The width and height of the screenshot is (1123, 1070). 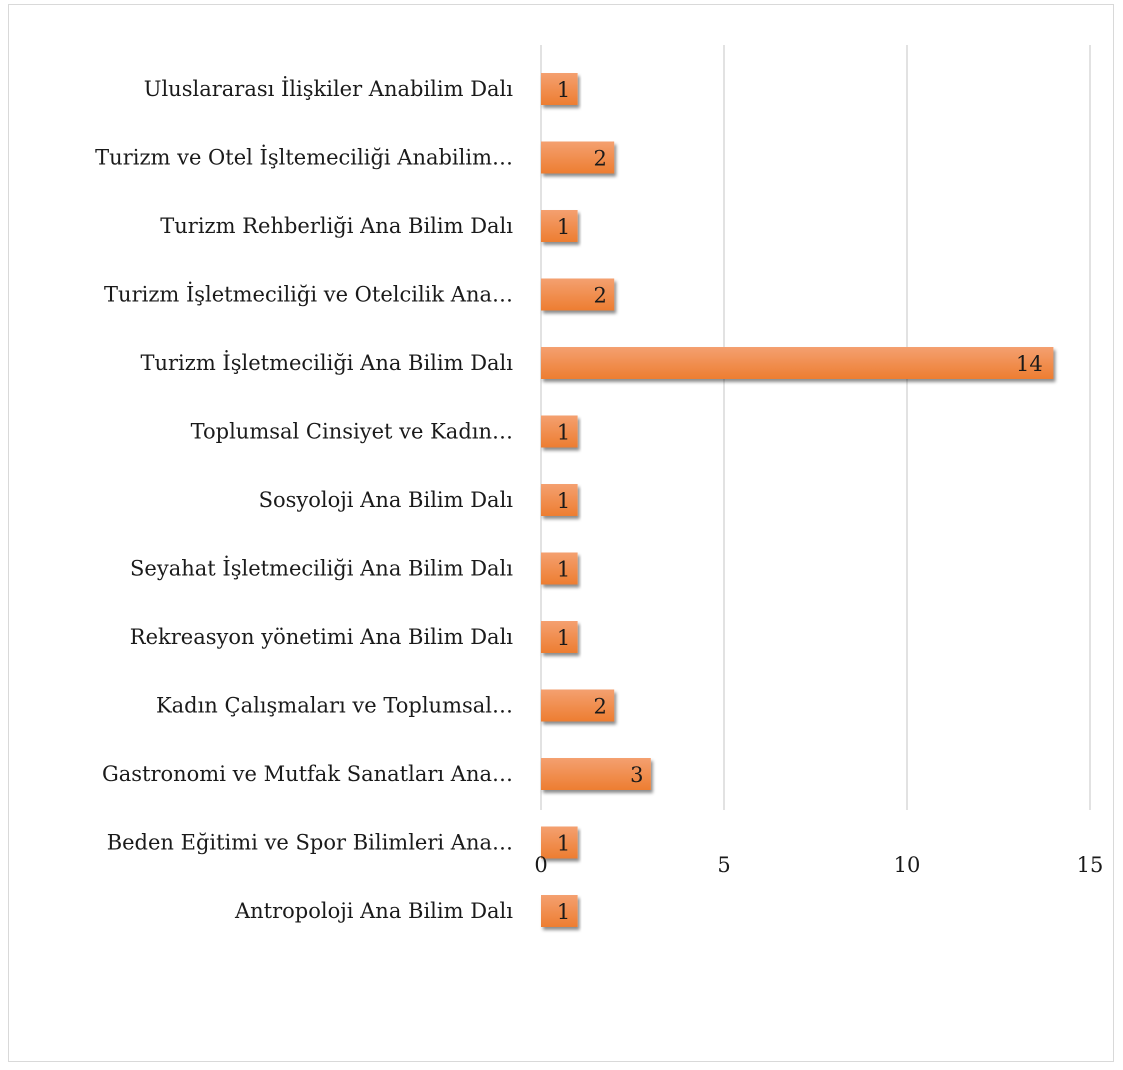 I want to click on category-label-2: Turizm Rehberliği Ana Bilim Dalı, so click(x=336, y=226).